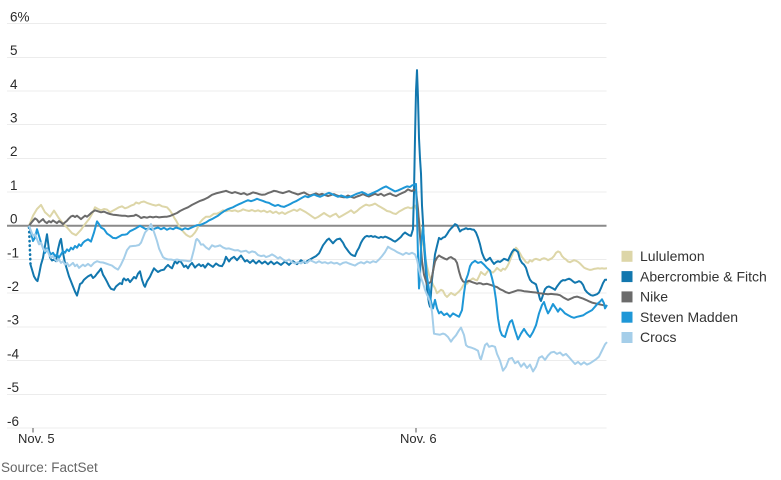 This screenshot has height=480, width=781. Describe the element at coordinates (418, 438) in the screenshot. I see `svg-text: Nov. 6` at that location.